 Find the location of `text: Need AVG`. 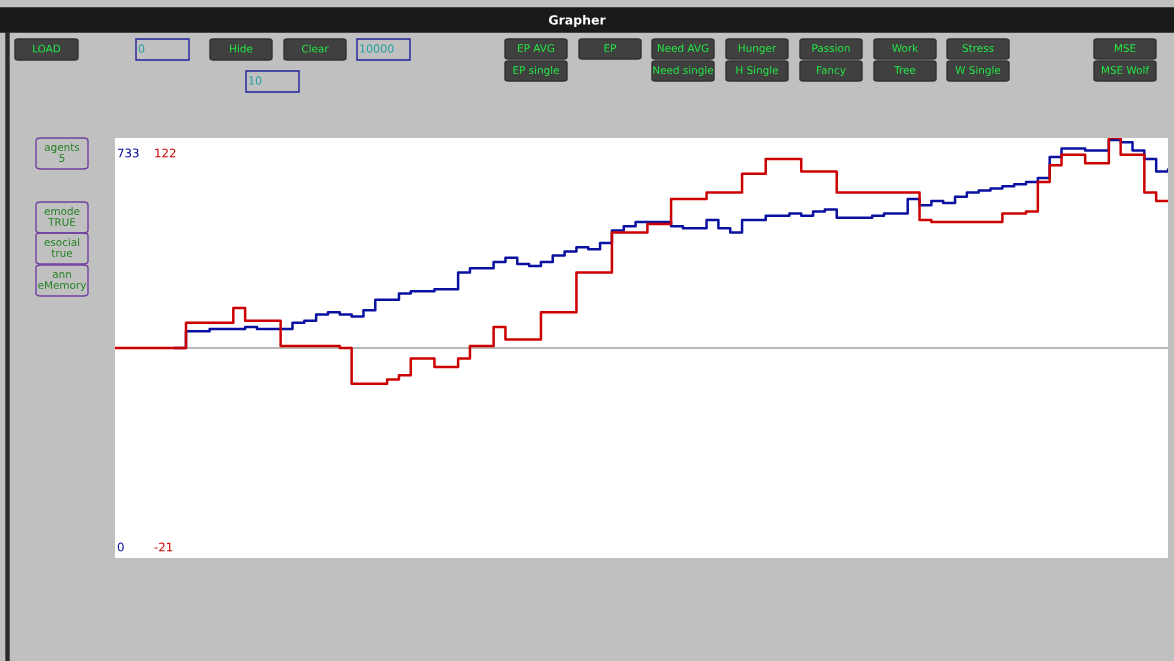

text: Need AVG is located at coordinates (683, 48).